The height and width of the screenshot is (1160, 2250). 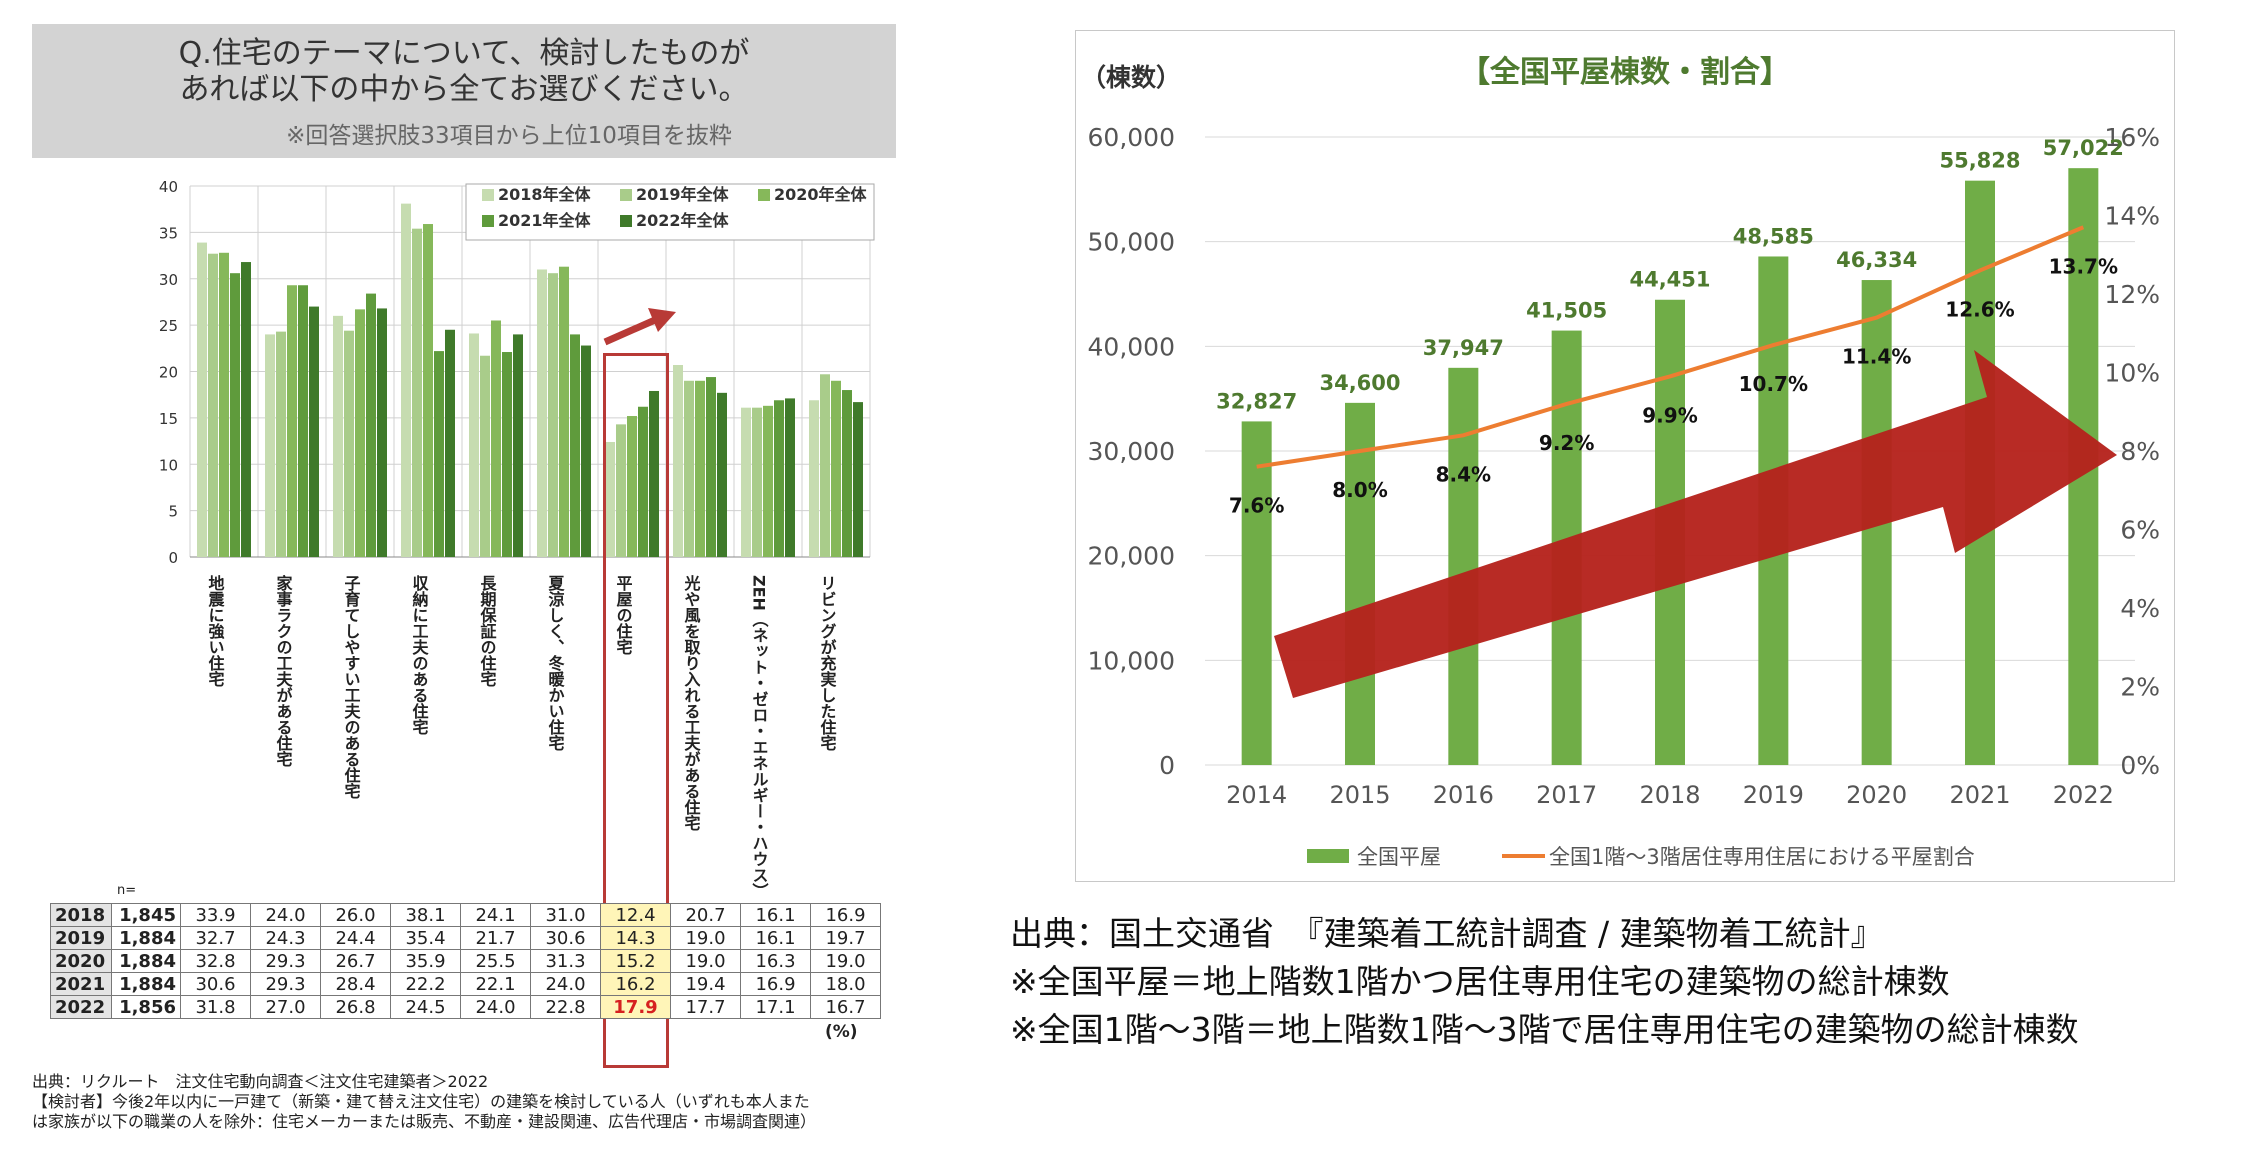 What do you see at coordinates (1256, 795) in the screenshot?
I see `x-tick-label: 2014` at bounding box center [1256, 795].